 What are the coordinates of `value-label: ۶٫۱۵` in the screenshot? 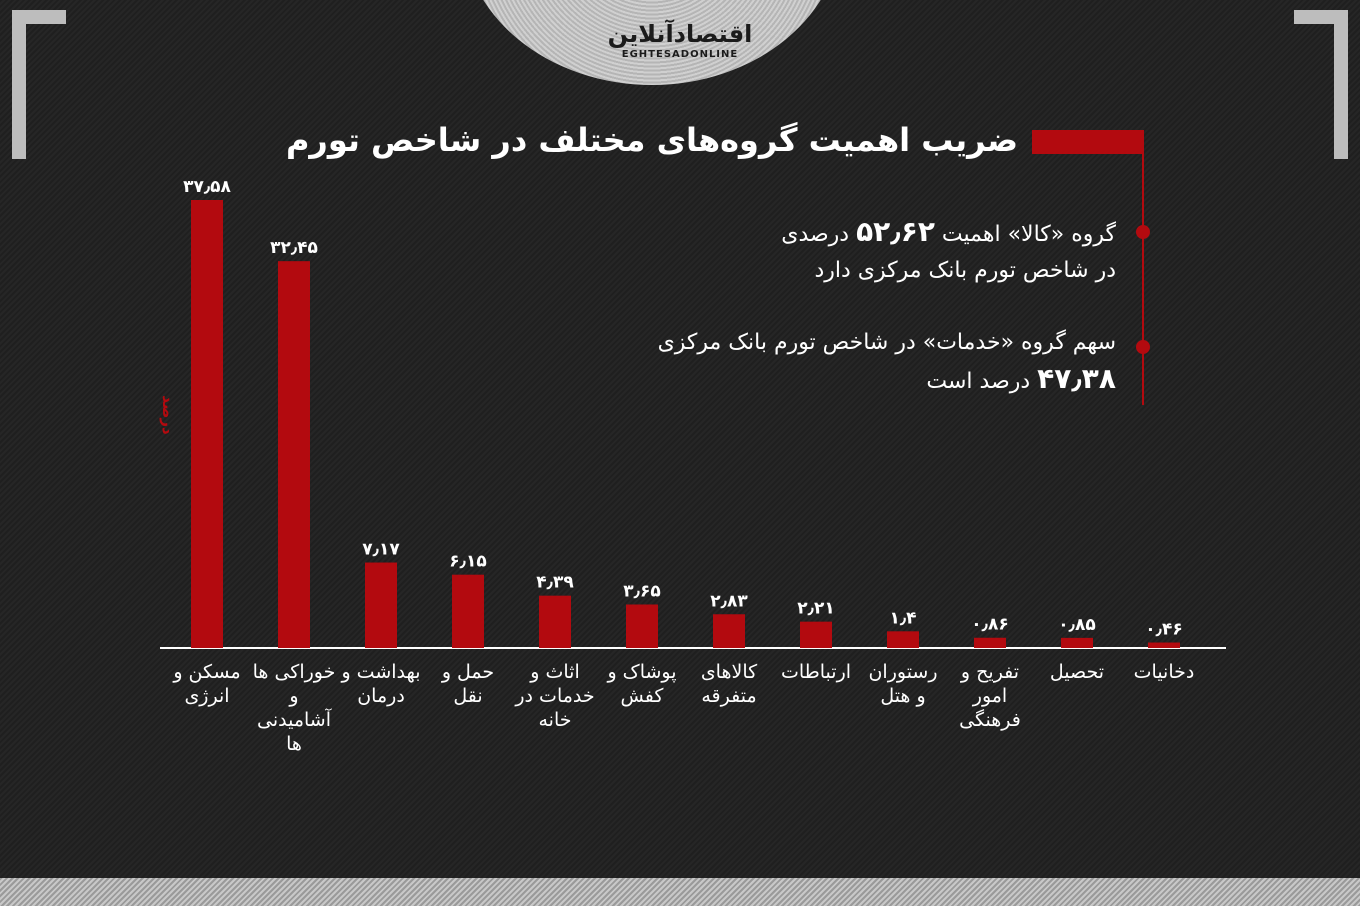 It's located at (467, 562).